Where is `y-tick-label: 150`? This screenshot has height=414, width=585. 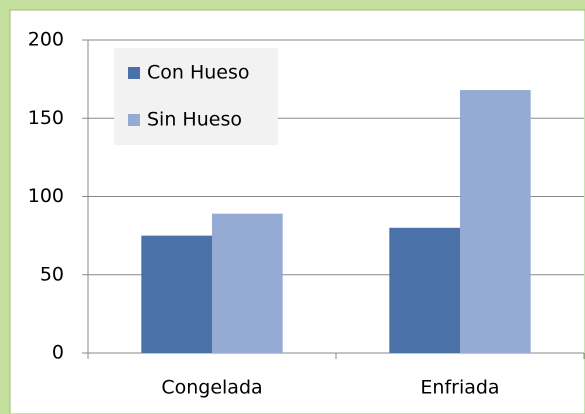
y-tick-label: 150 is located at coordinates (46, 118).